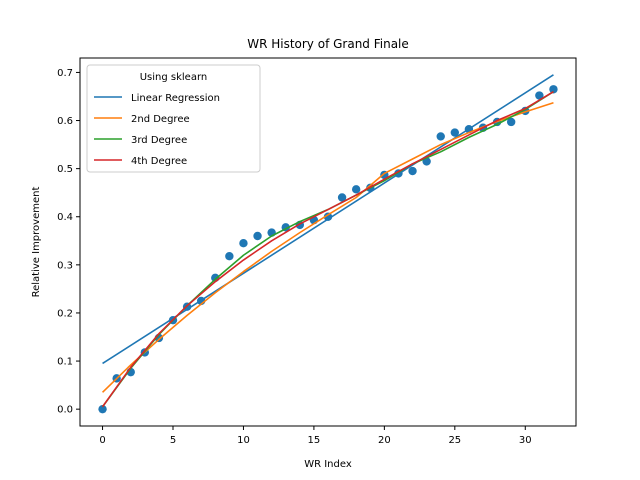  Describe the element at coordinates (173, 440) in the screenshot. I see `x-tick-label: 5` at that location.